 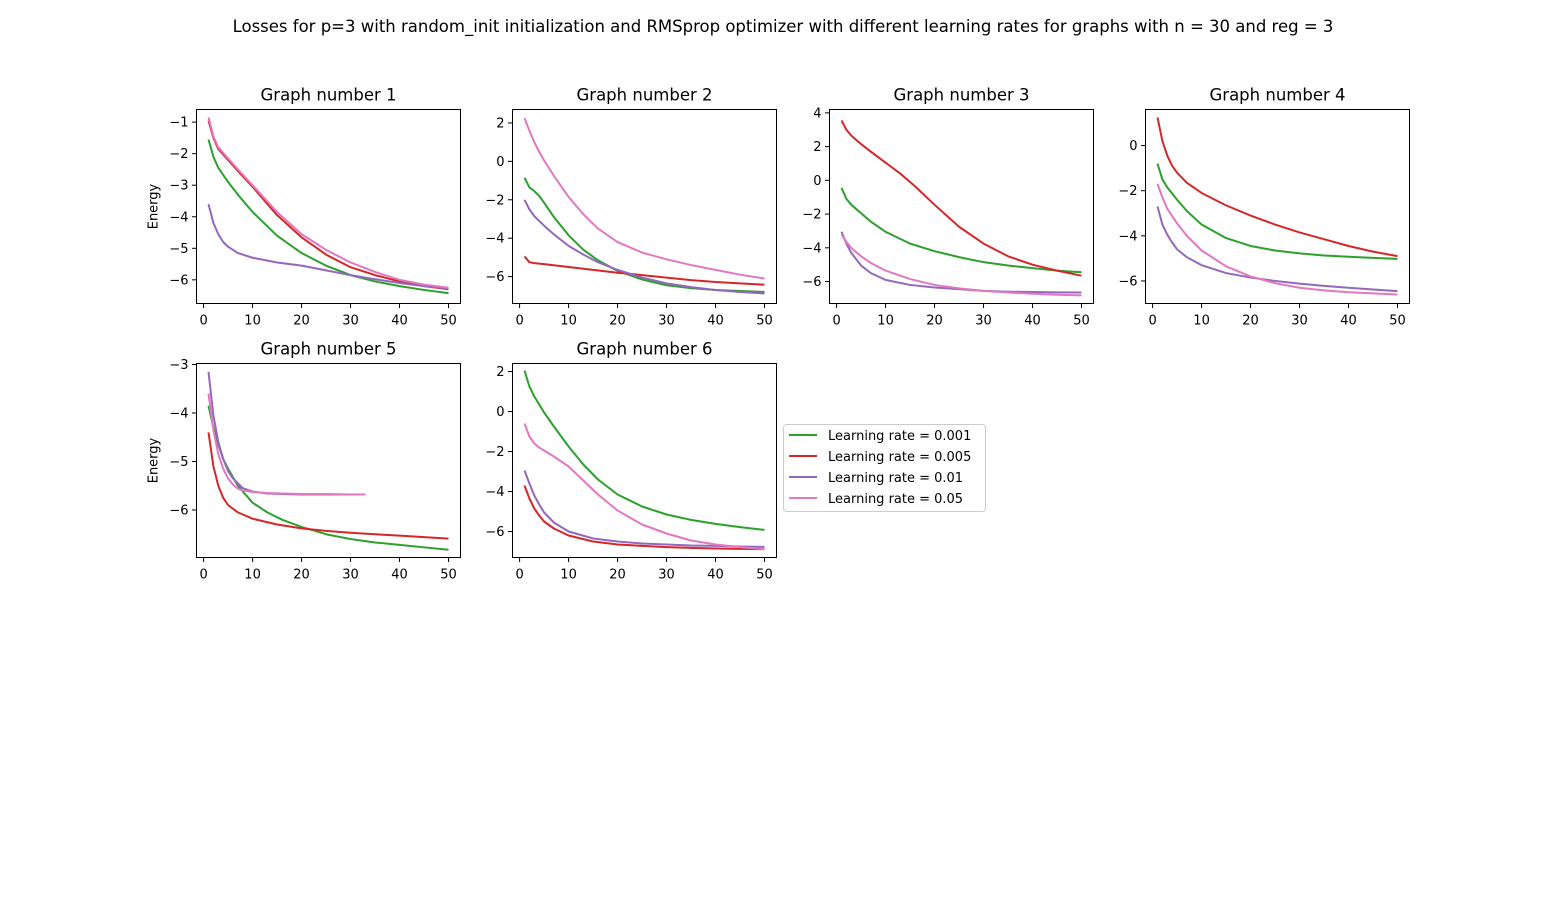 I want to click on y-tick-label: −5, so click(x=178, y=249).